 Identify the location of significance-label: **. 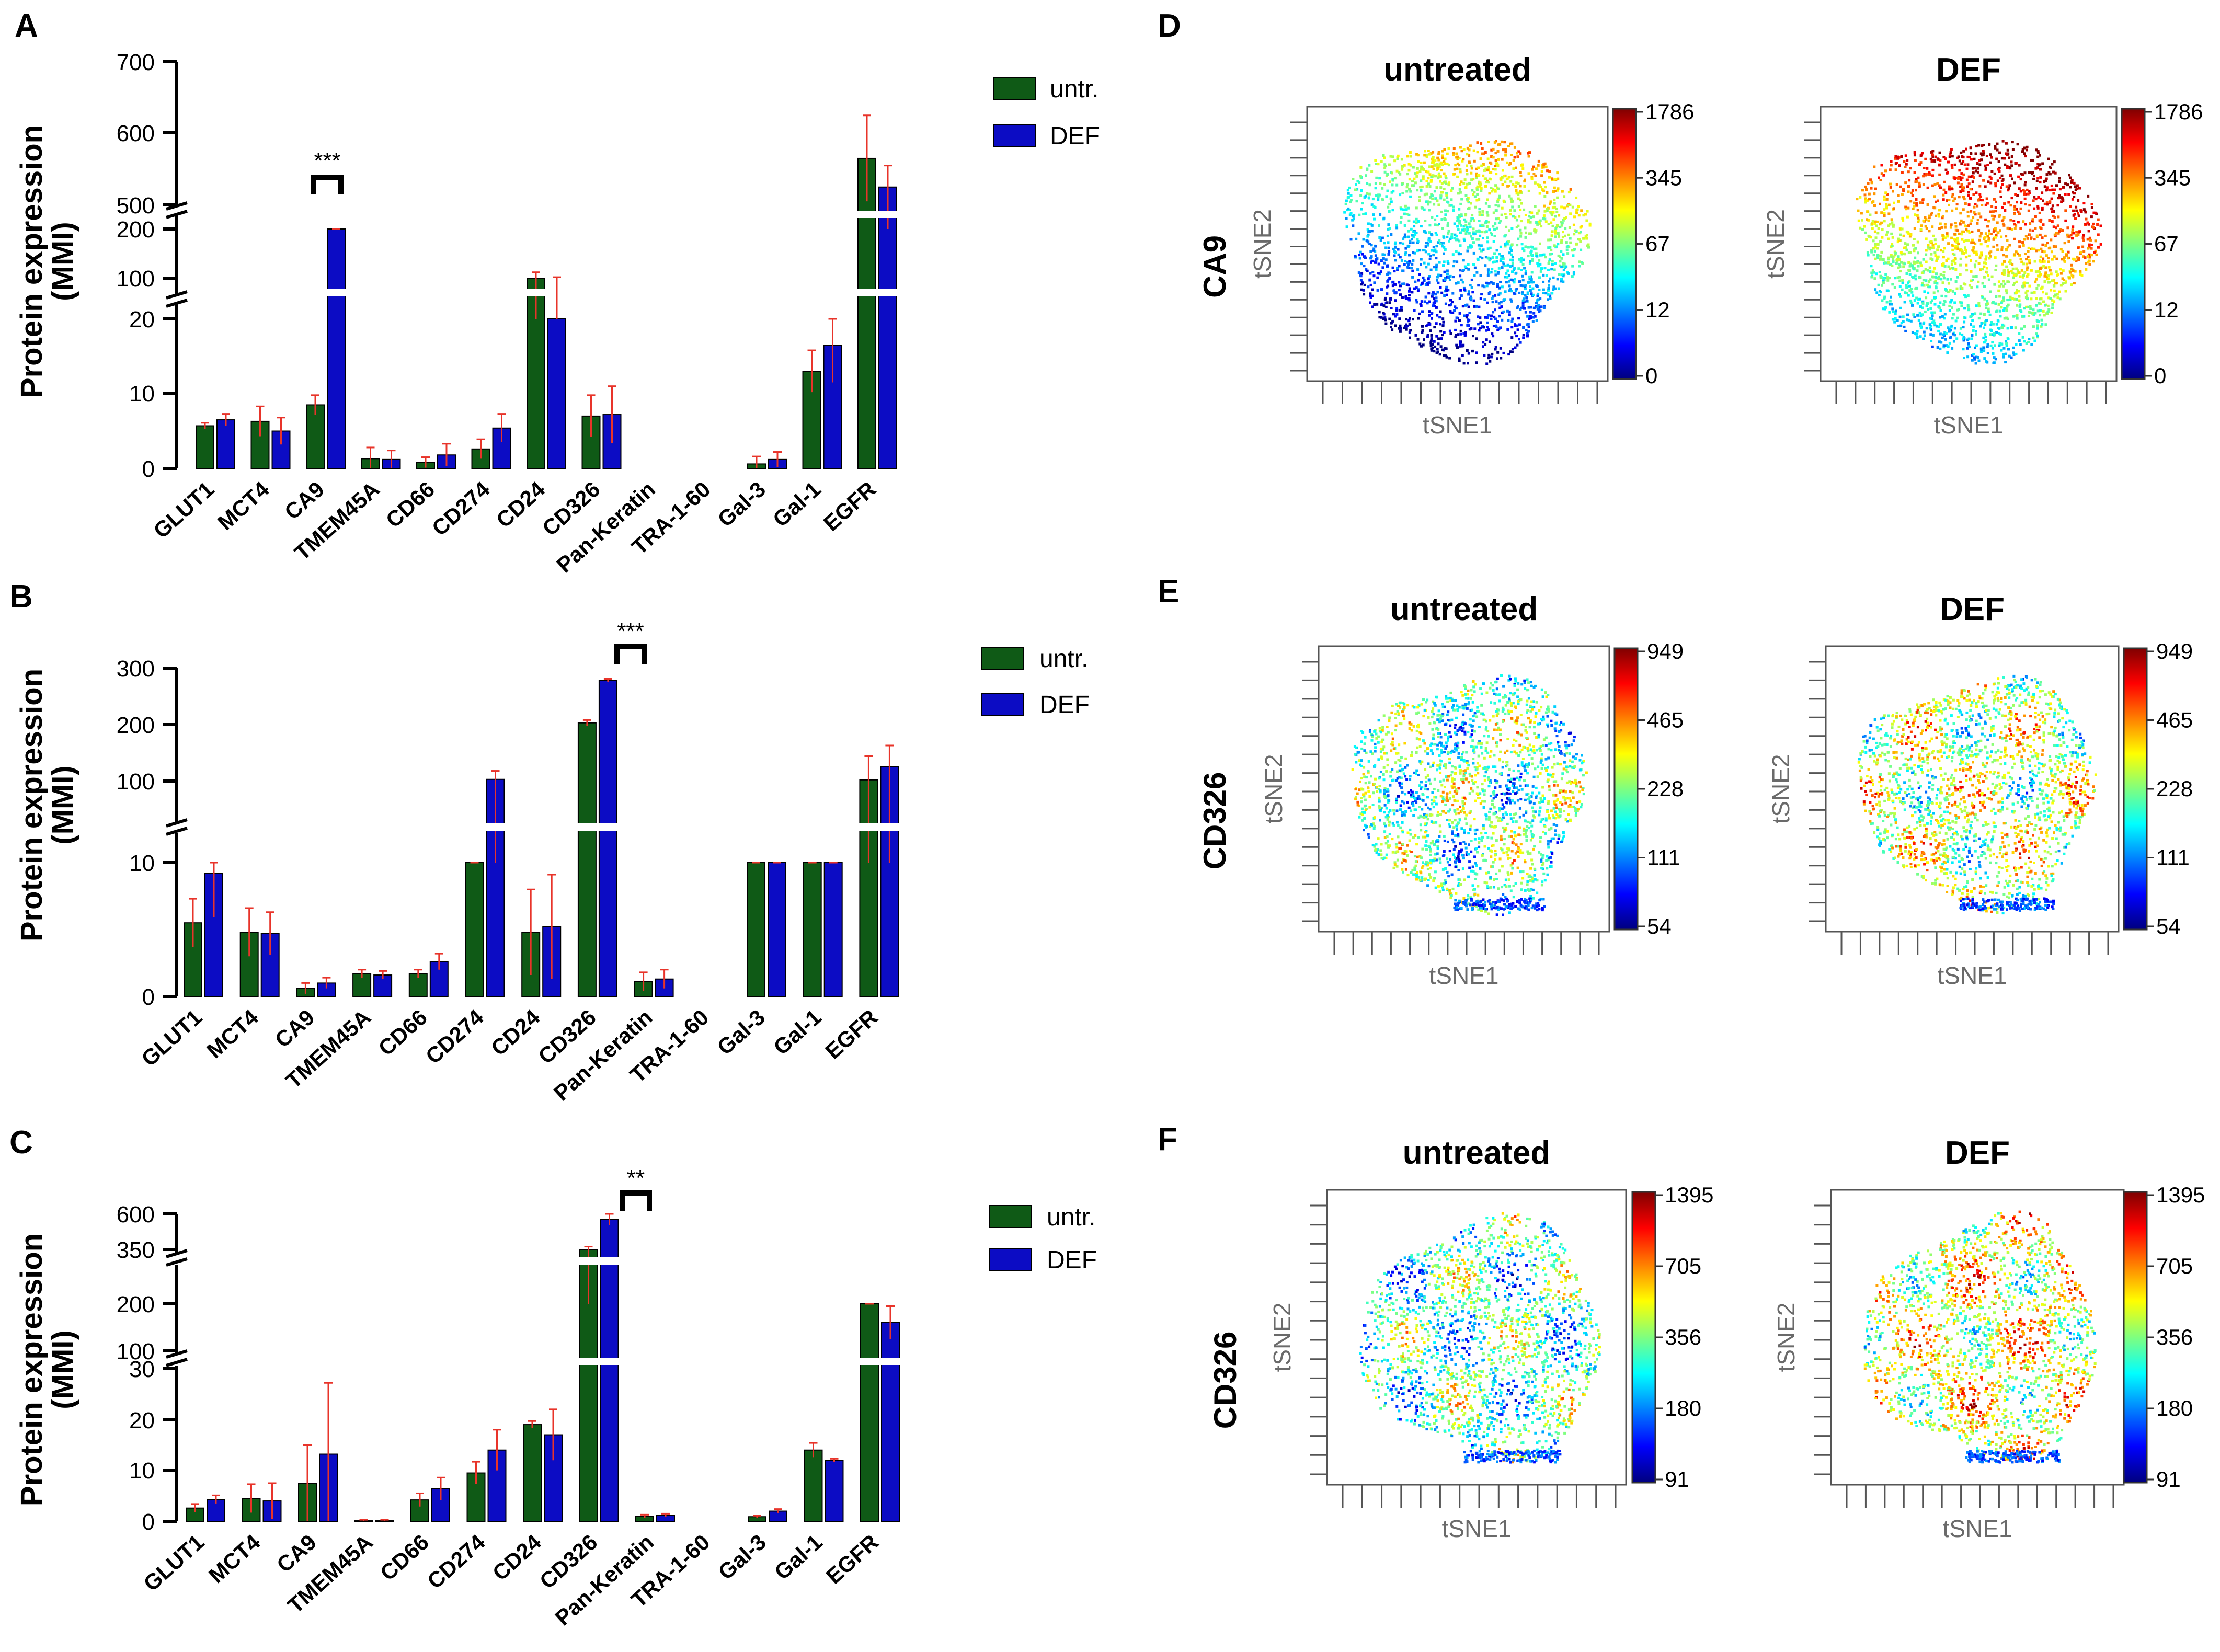
(636, 1178).